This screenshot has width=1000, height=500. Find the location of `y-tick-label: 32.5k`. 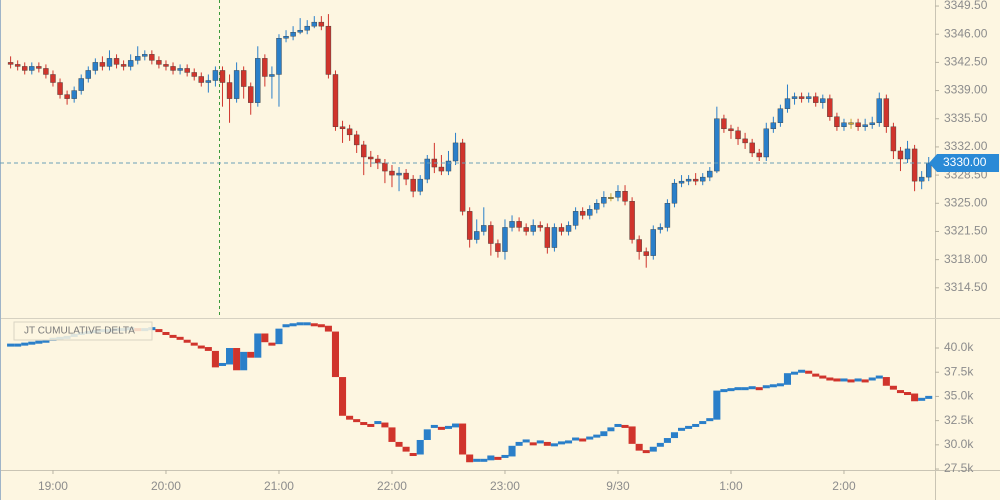

y-tick-label: 32.5k is located at coordinates (959, 420).